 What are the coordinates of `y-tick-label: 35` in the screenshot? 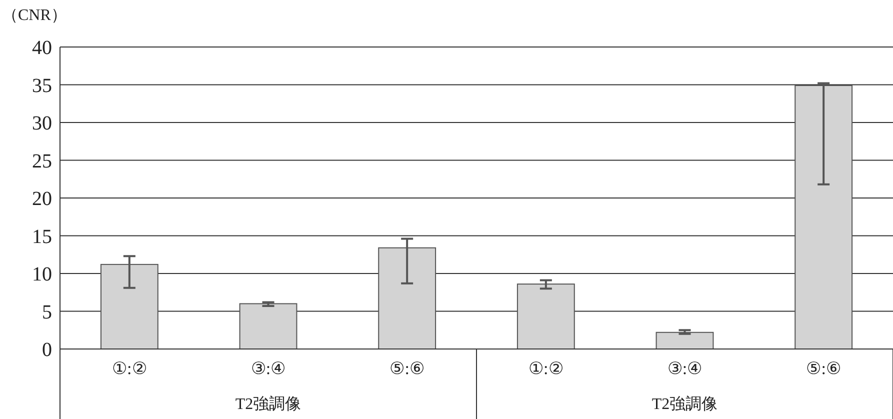 It's located at (42, 85).